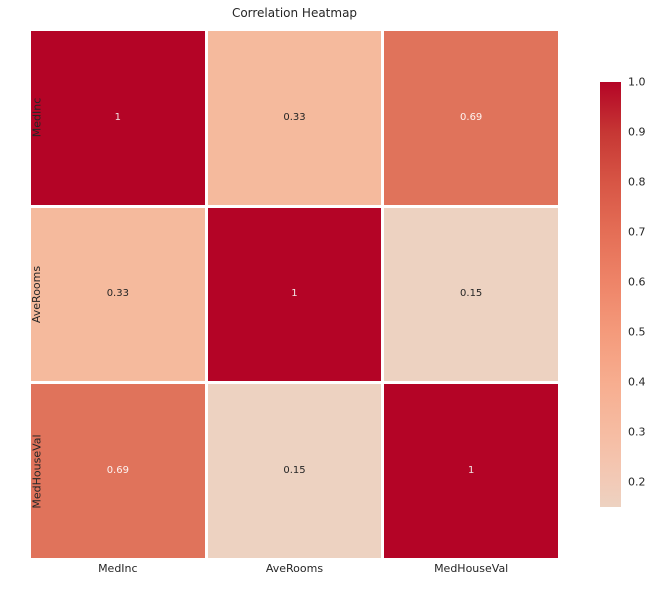  I want to click on colorbar-gradient, so click(610, 294).